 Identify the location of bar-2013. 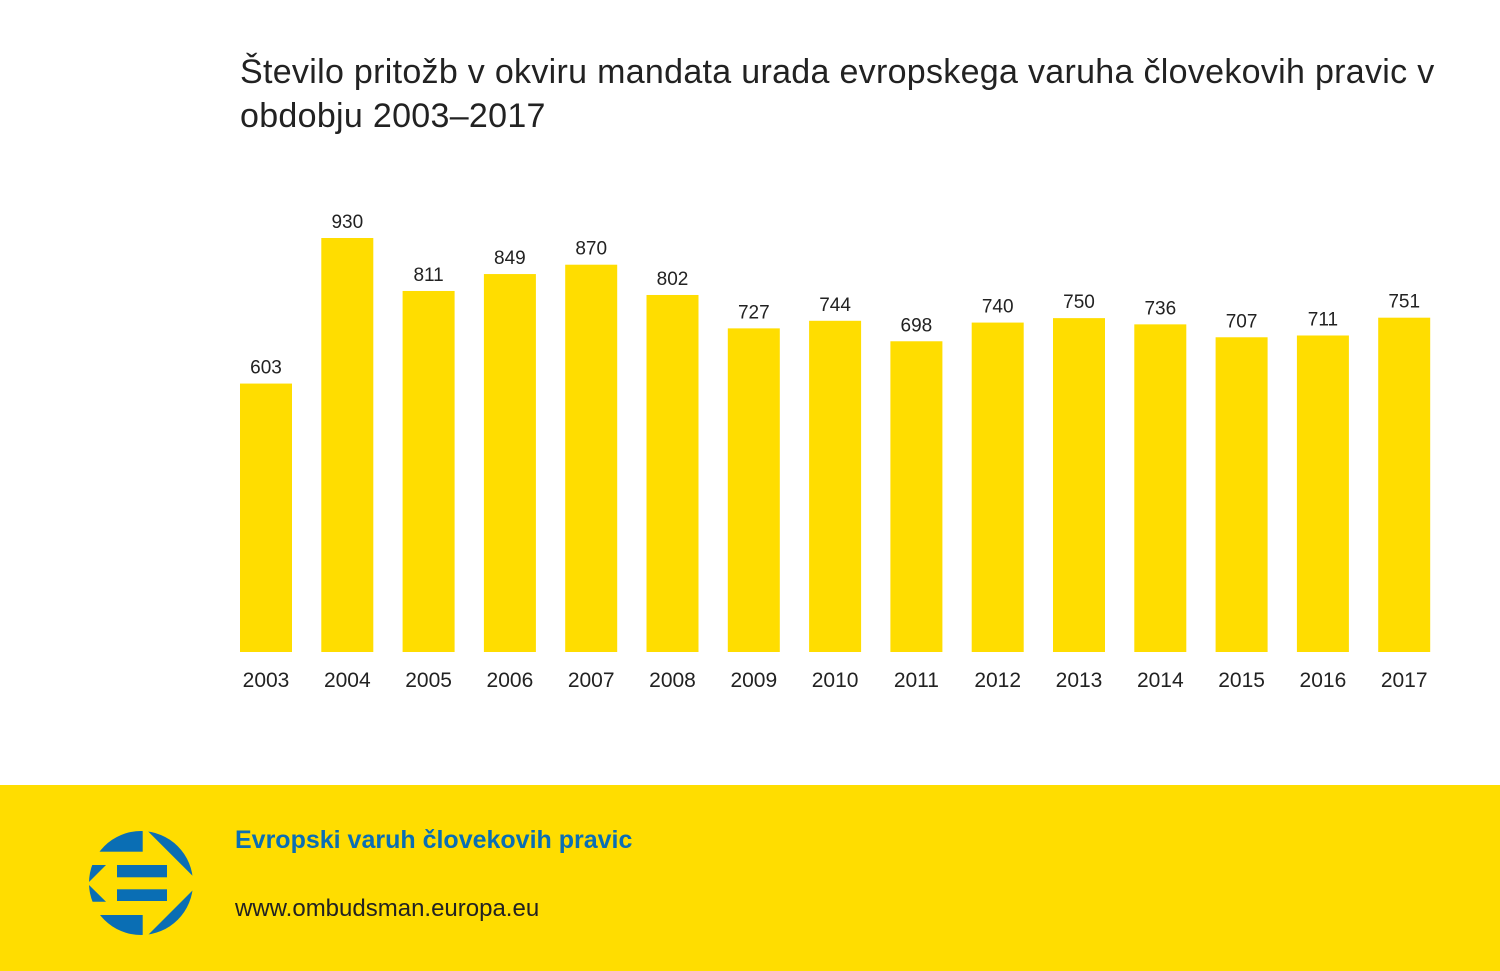
(1079, 485).